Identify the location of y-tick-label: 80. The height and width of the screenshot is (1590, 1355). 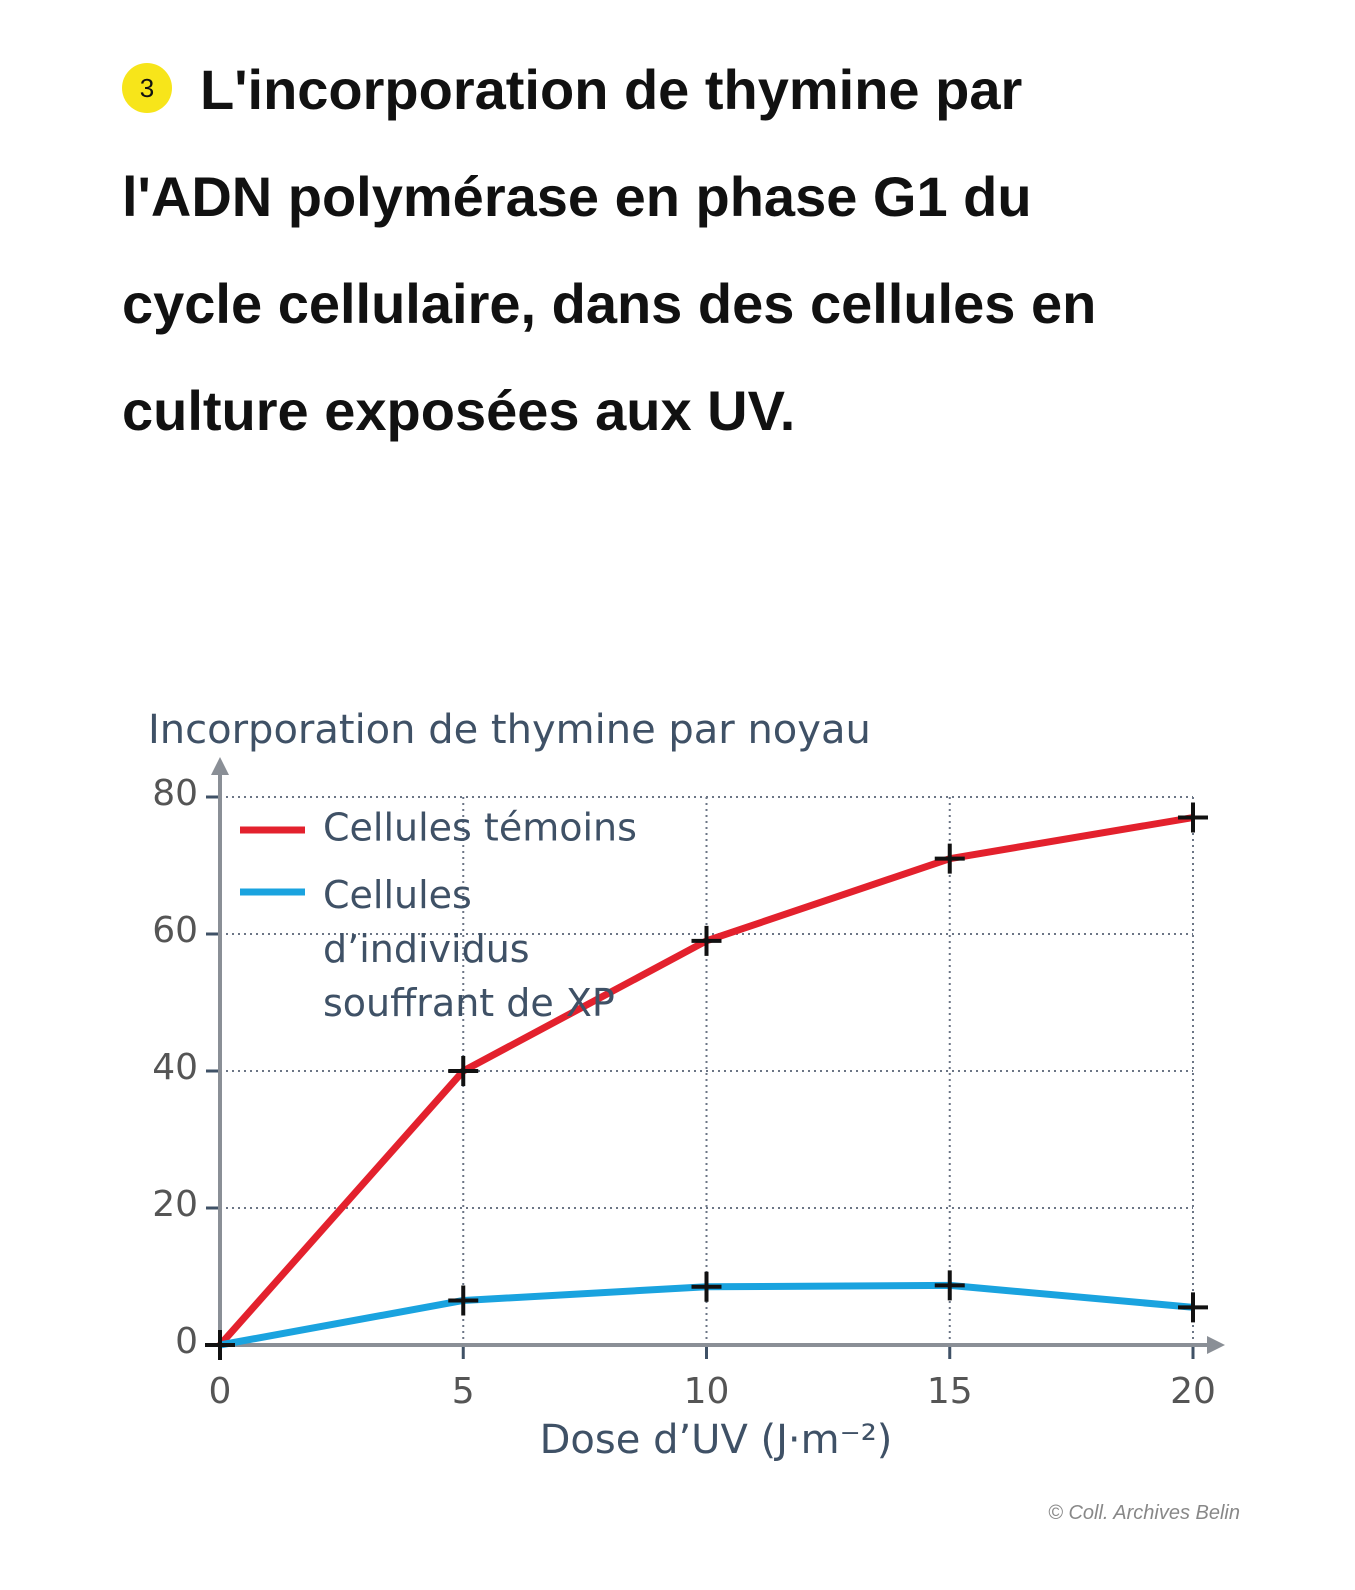
(175, 793).